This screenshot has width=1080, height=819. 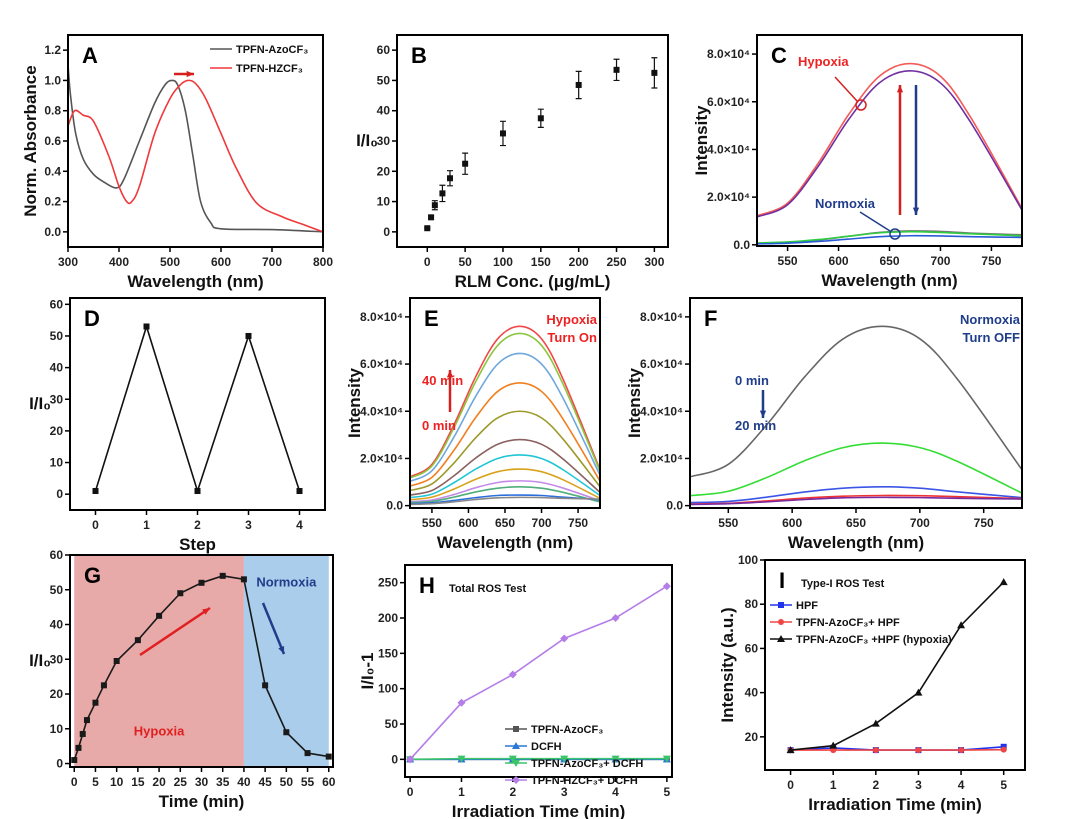 I want to click on panel-label: C, so click(x=779, y=55).